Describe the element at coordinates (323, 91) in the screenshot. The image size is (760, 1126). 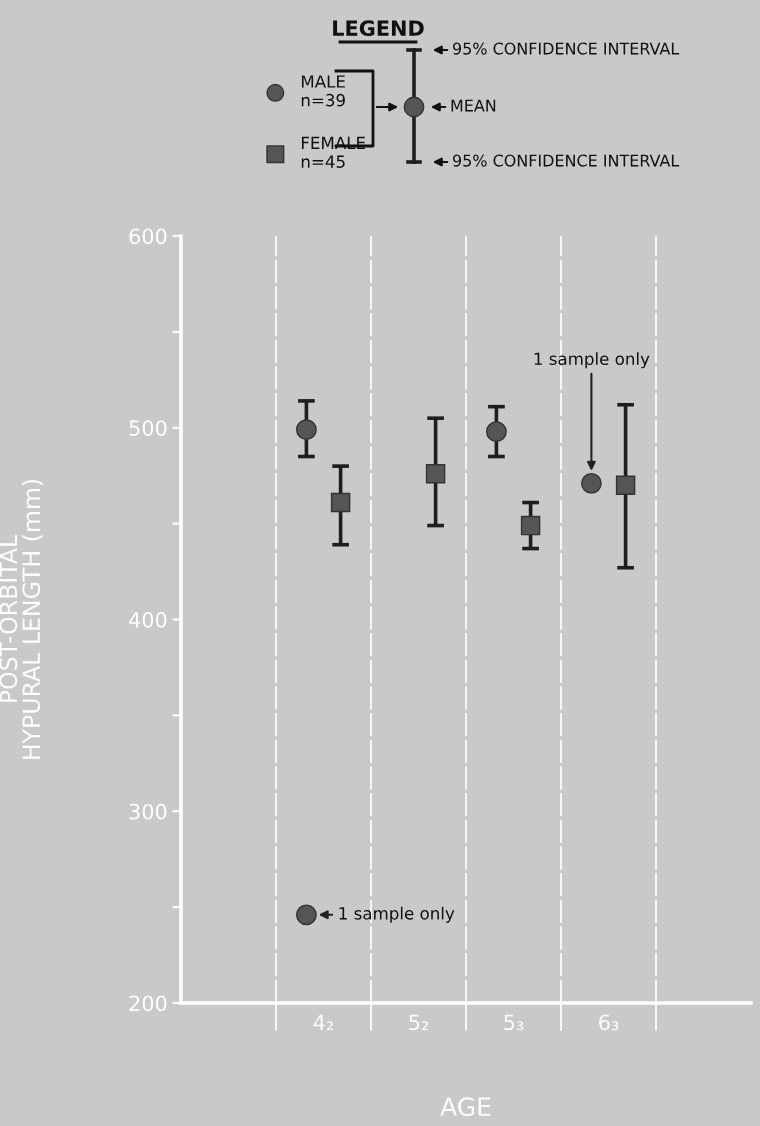
I see `legend-label: MALE n=39` at that location.